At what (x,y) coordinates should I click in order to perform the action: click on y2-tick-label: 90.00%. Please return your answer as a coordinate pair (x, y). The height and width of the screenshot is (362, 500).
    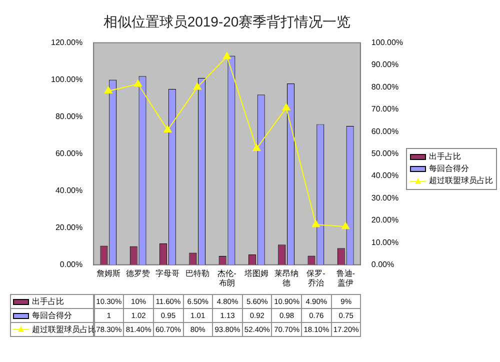
    Looking at the image, I should click on (385, 65).